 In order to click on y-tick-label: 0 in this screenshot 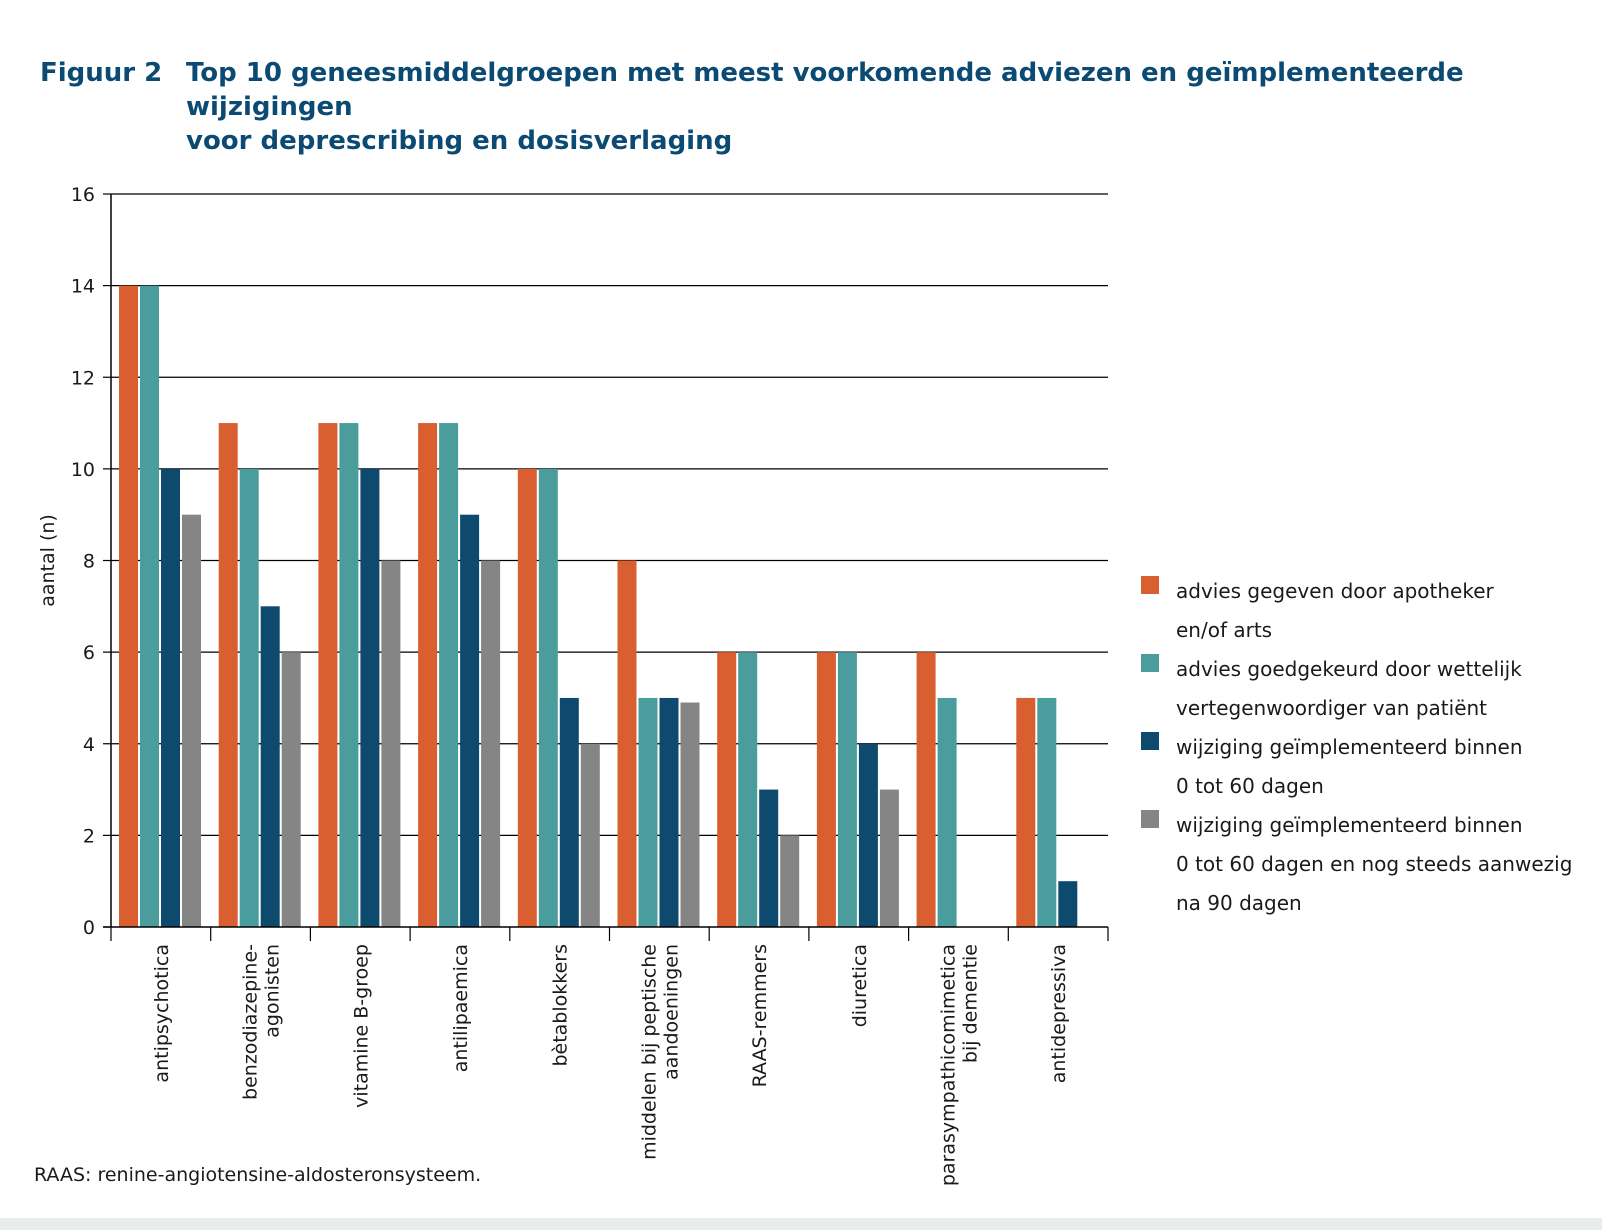, I will do `click(89, 928)`.